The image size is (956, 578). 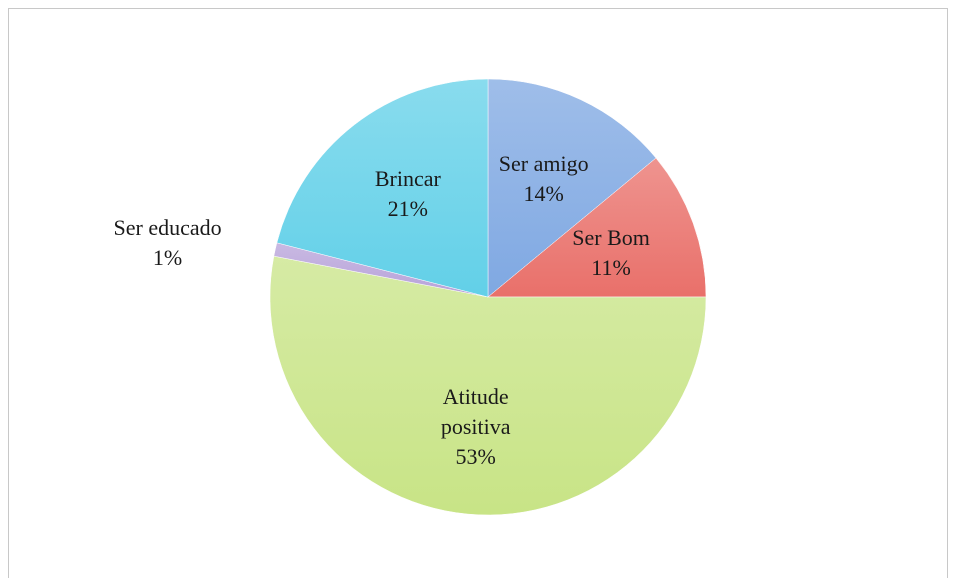 I want to click on slice-label: Atitude positiva 53%, so click(x=476, y=427).